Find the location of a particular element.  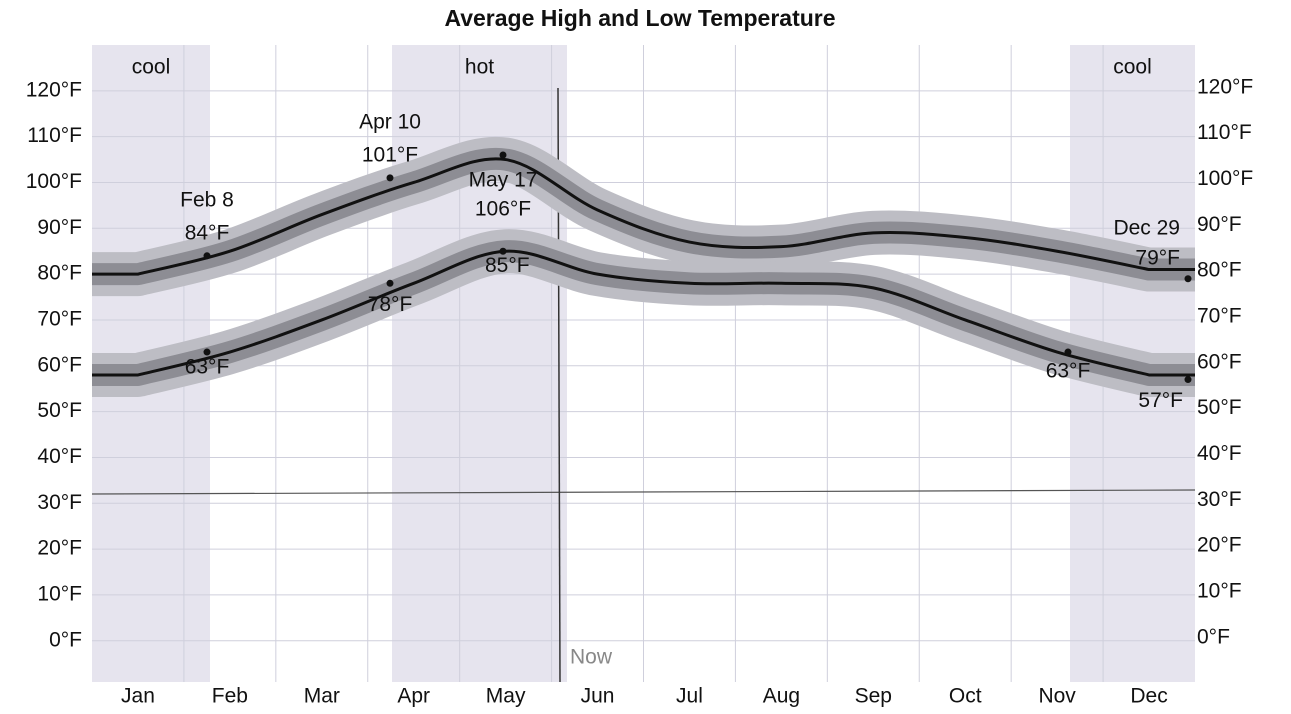

x-tick-label: May is located at coordinates (506, 696).